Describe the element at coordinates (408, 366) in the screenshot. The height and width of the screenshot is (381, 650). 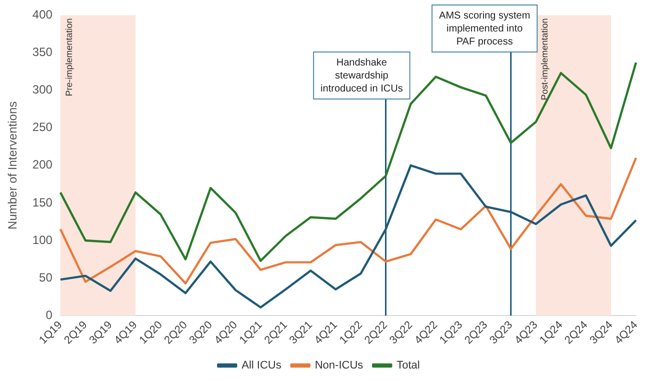
I see `legend-label: Total` at that location.